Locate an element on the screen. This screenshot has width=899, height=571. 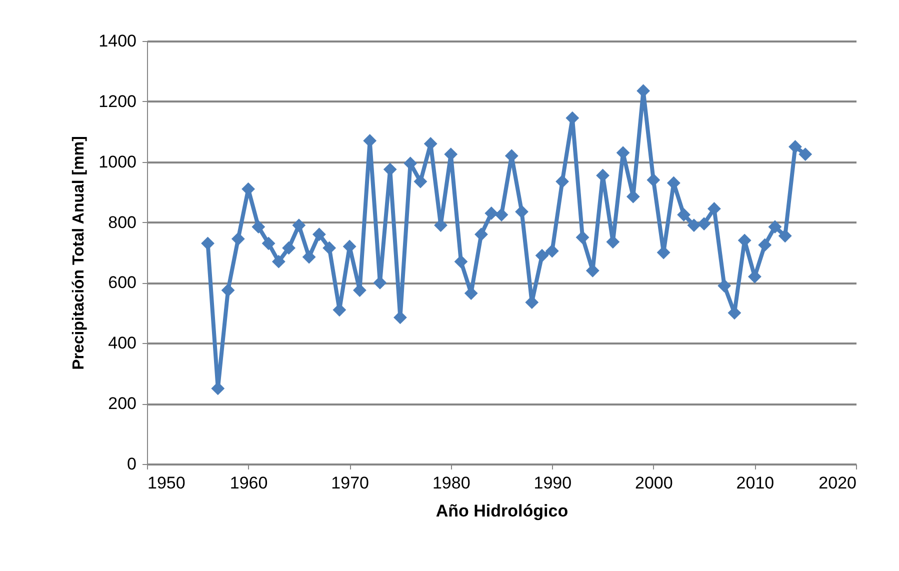
y-tick-label: 800 is located at coordinates (122, 222).